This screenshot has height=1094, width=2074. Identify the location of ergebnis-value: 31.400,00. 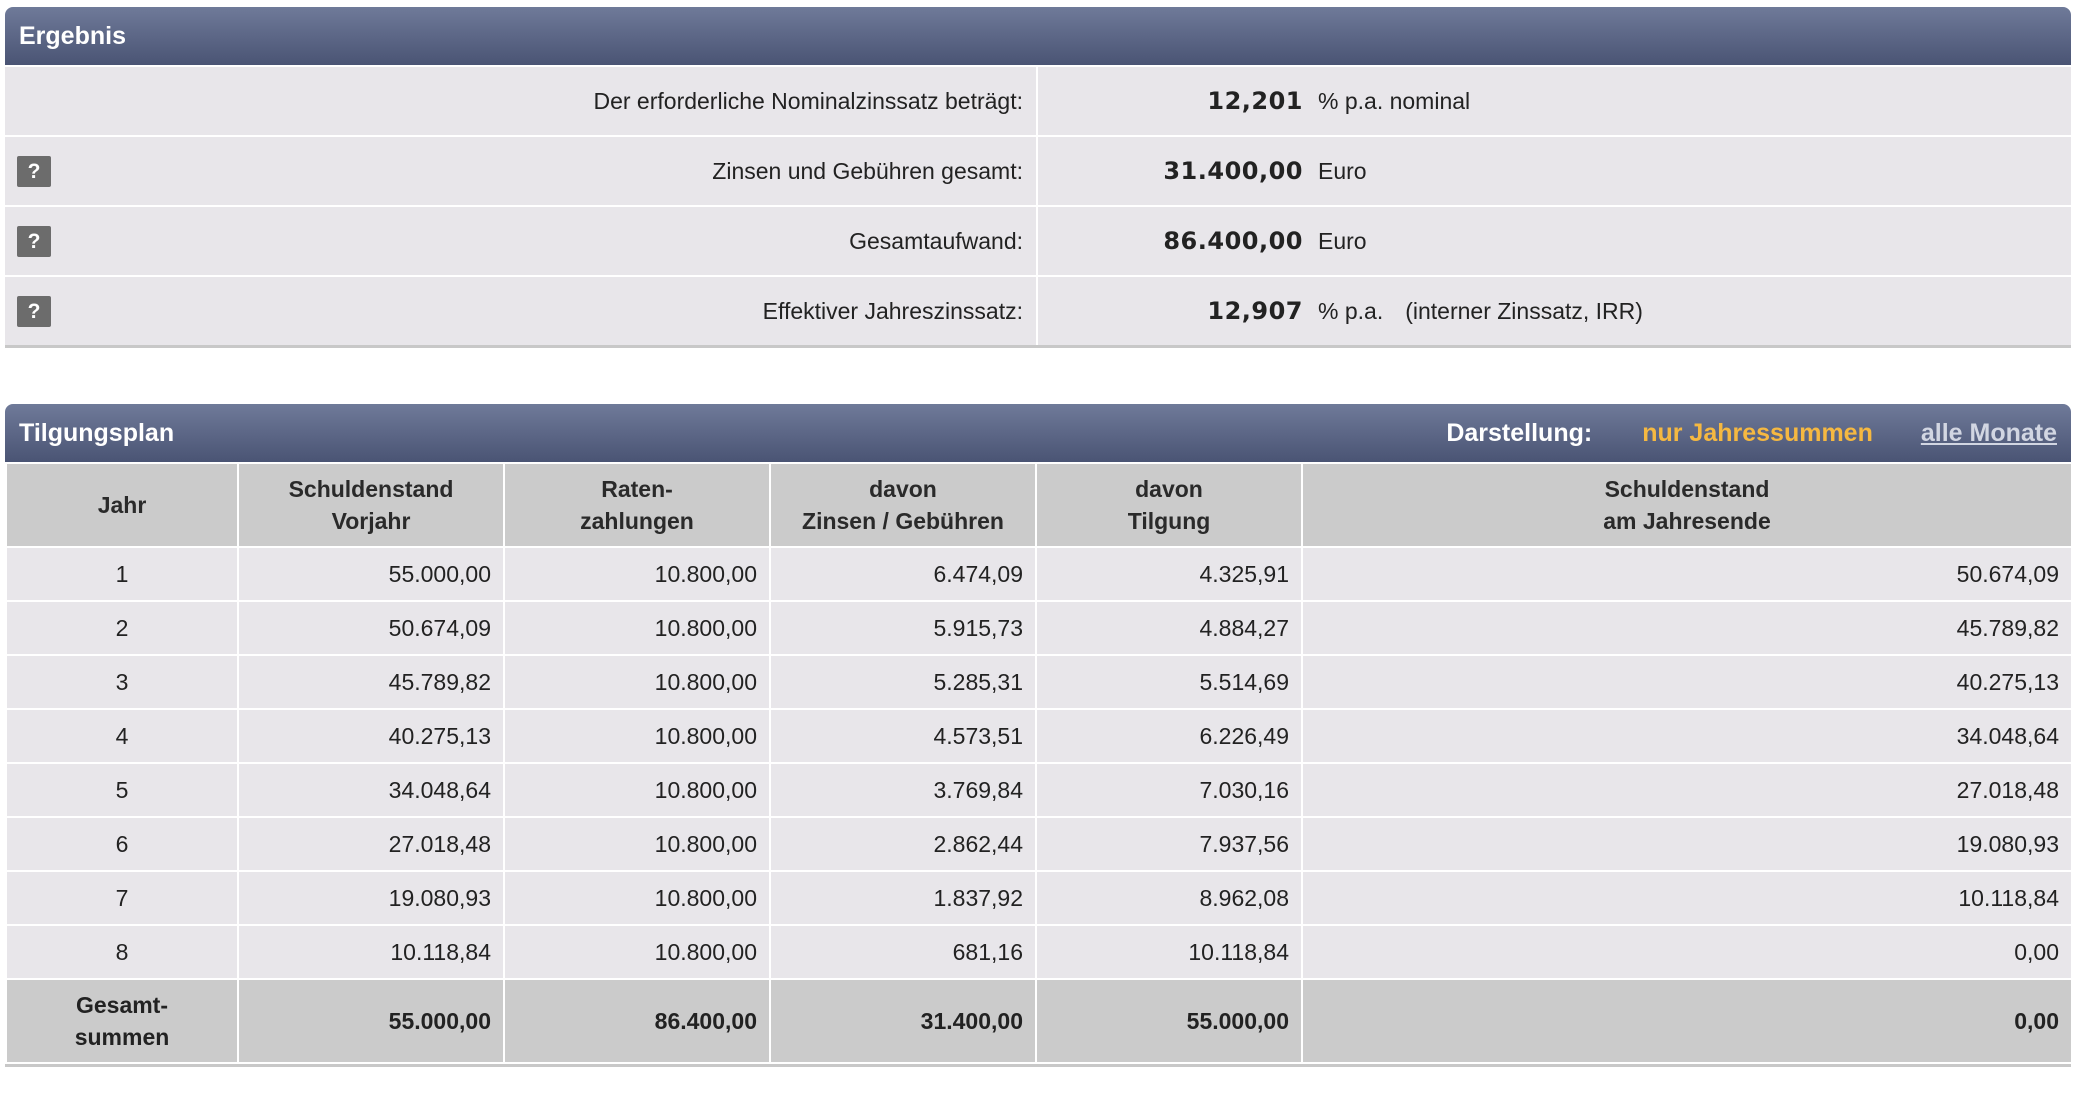
(1233, 171).